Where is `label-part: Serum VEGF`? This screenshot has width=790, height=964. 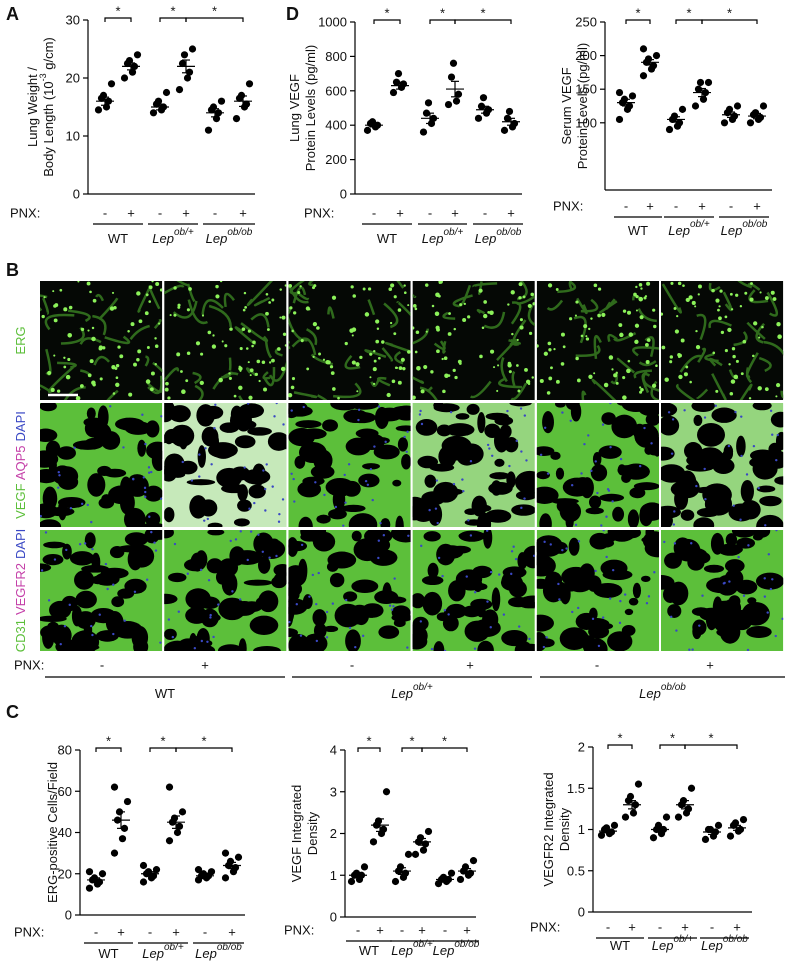
label-part: Serum VEGF is located at coordinates (566, 105).